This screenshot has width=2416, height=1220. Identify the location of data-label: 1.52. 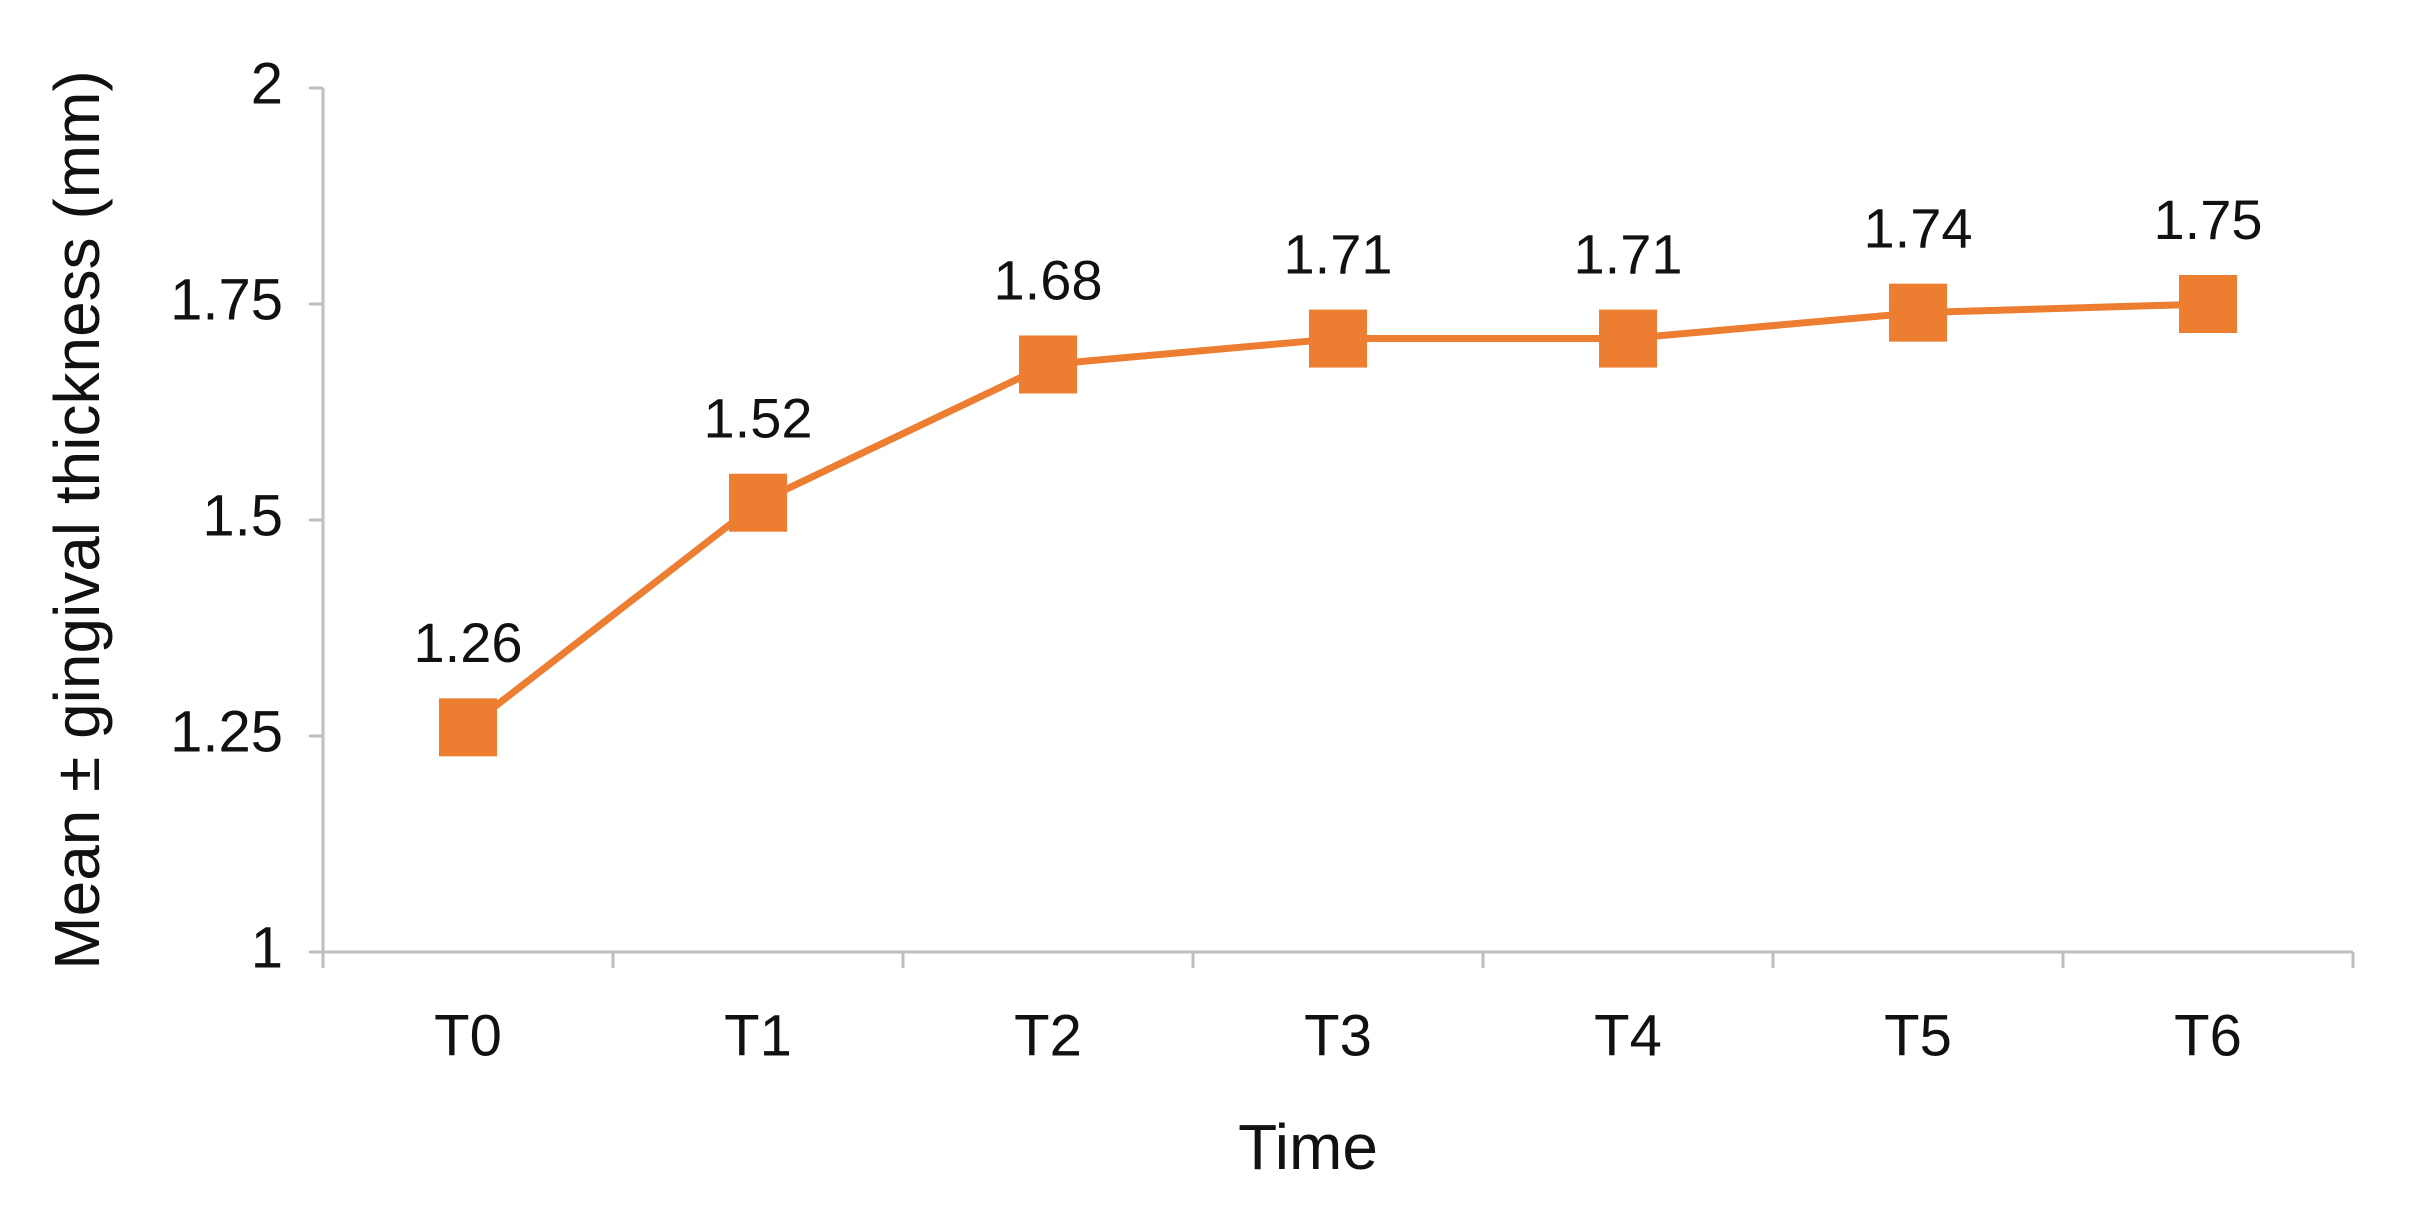
(758, 418).